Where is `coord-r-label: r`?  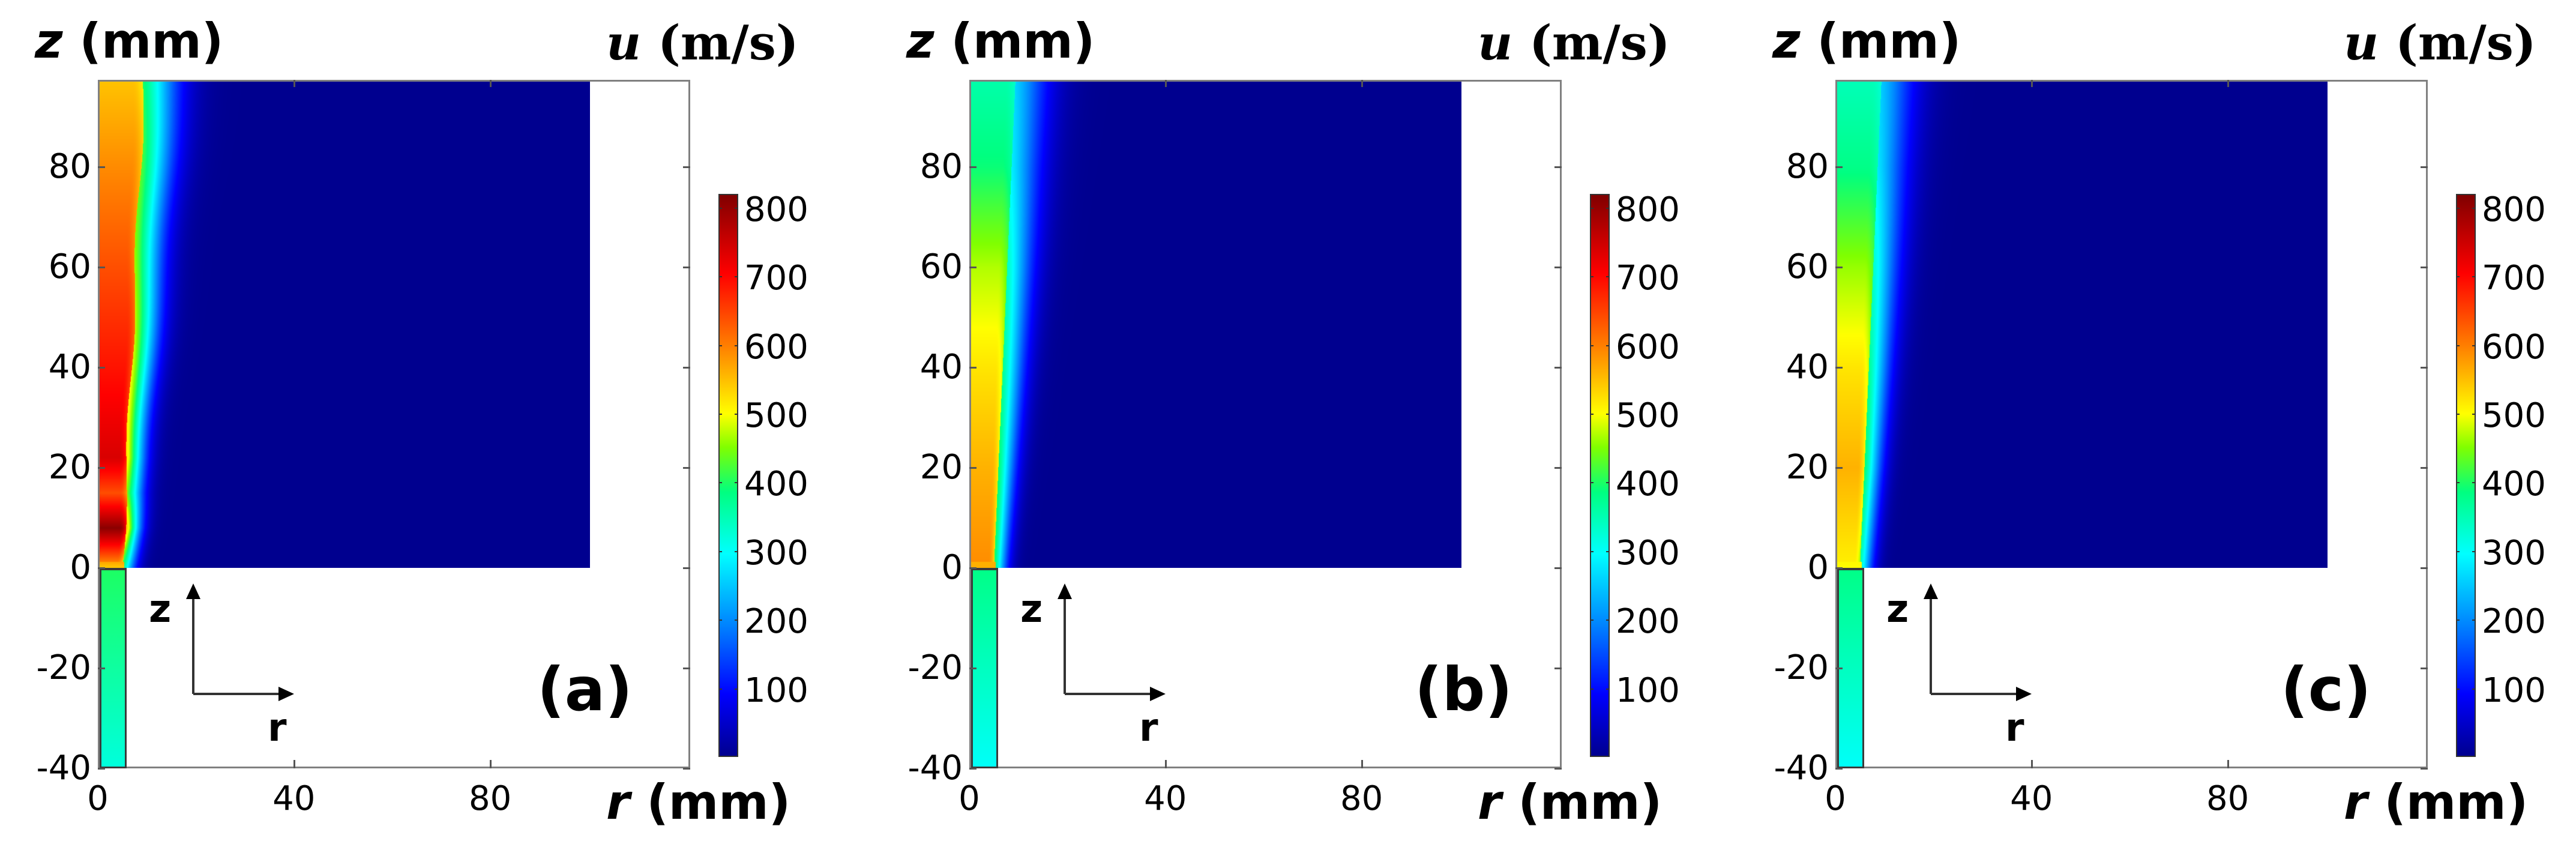 coord-r-label: r is located at coordinates (1148, 728).